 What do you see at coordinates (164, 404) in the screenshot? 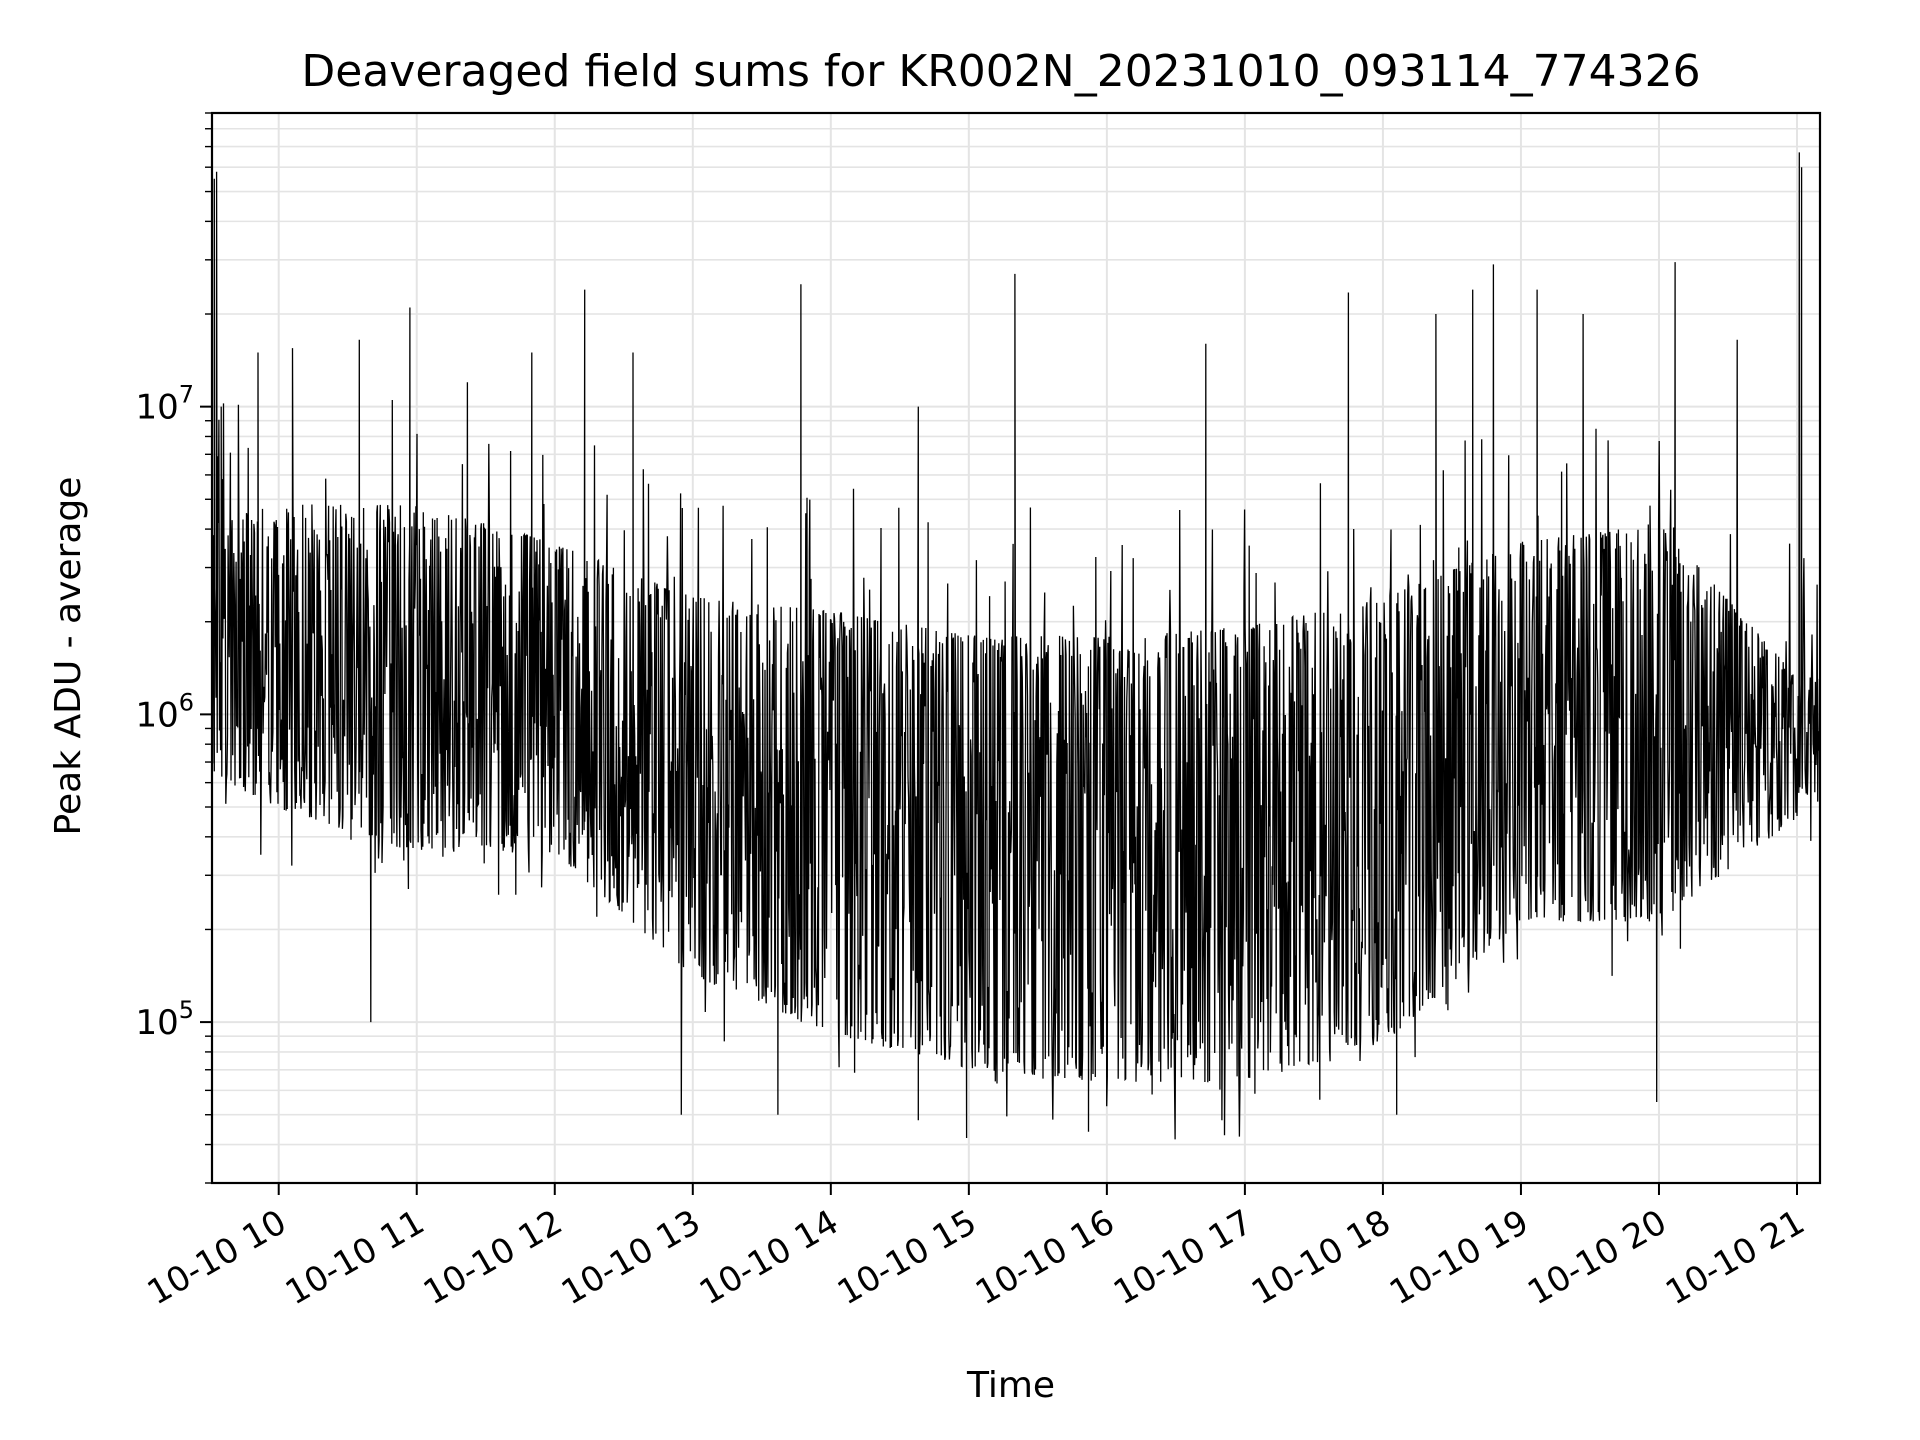
I see `y-tick-label: 10⁷` at bounding box center [164, 404].